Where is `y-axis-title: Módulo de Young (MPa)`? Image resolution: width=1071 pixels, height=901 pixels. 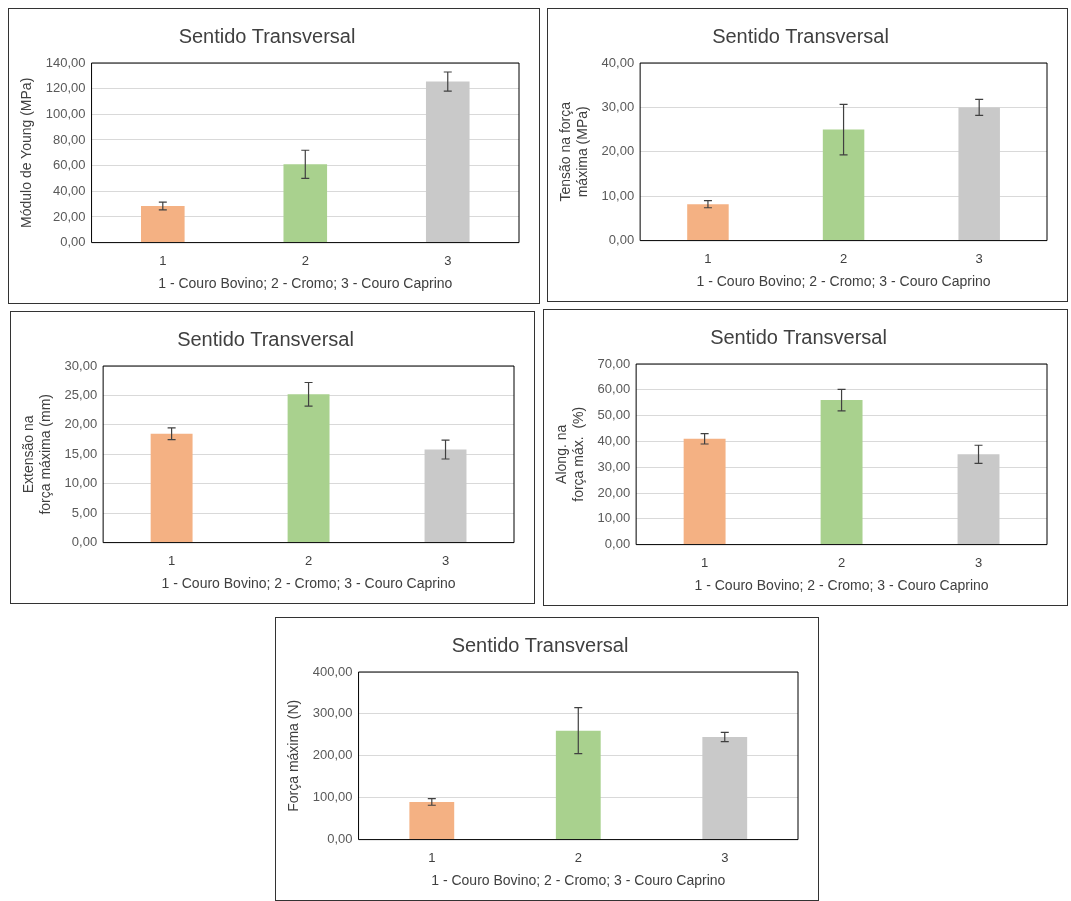 y-axis-title: Módulo de Young (MPa) is located at coordinates (26, 152).